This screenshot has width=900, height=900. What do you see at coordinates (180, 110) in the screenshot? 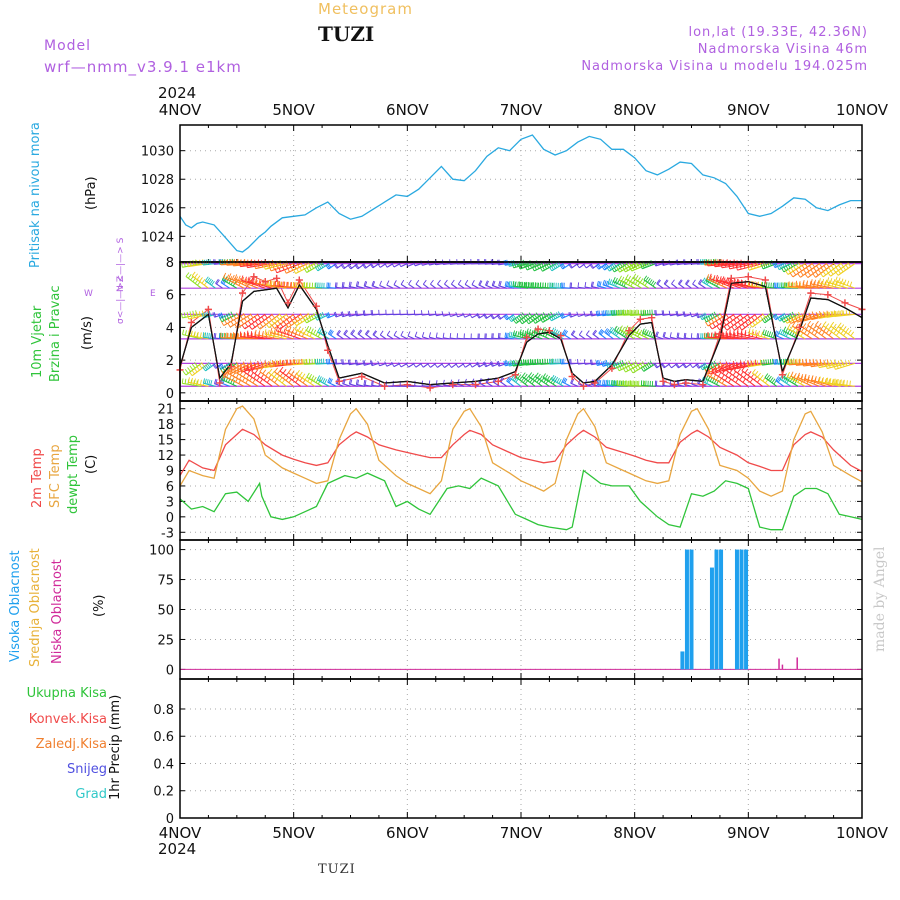
I see `x-tick-label-top: 4NOV` at bounding box center [180, 110].